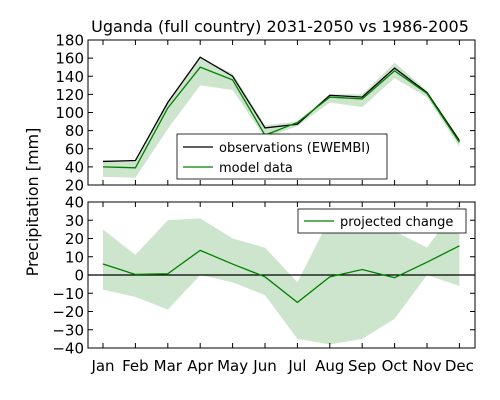  Describe the element at coordinates (68, 312) in the screenshot. I see `y-tick-label-1-2: −20` at that location.